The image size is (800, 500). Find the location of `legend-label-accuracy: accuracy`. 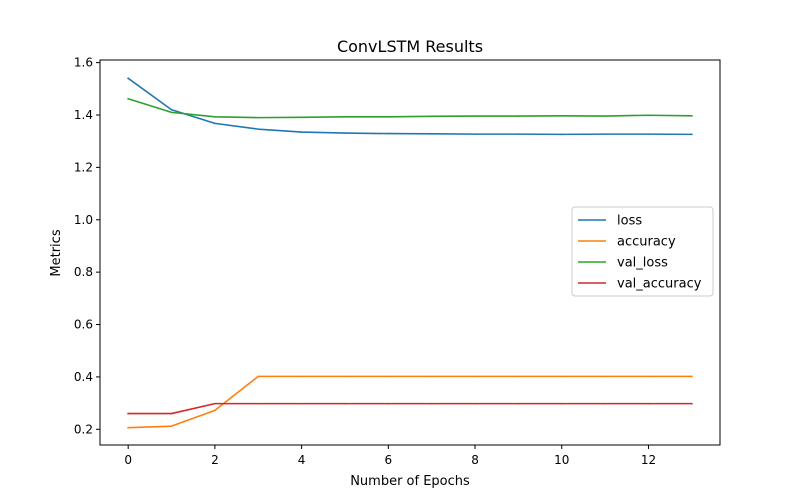

legend-label-accuracy: accuracy is located at coordinates (646, 242).